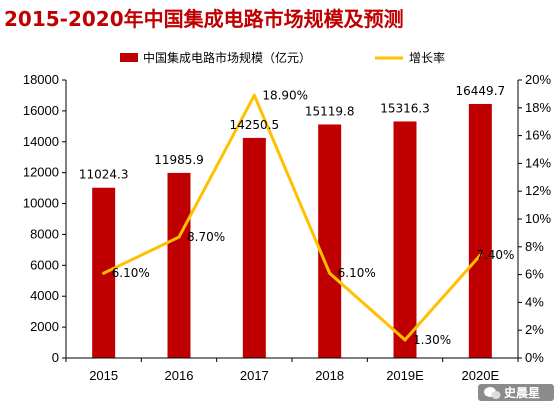 This screenshot has height=401, width=554. I want to click on y-right-tick-label: 20%, so click(538, 79).